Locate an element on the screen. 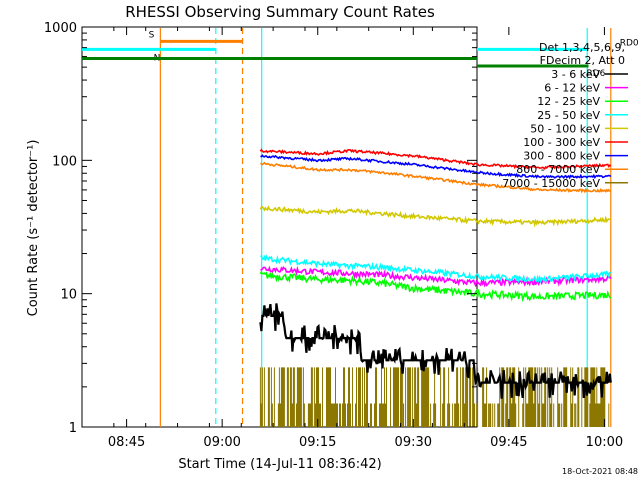 This screenshot has width=640, height=480. series-800to7000keV is located at coordinates (436, 177).